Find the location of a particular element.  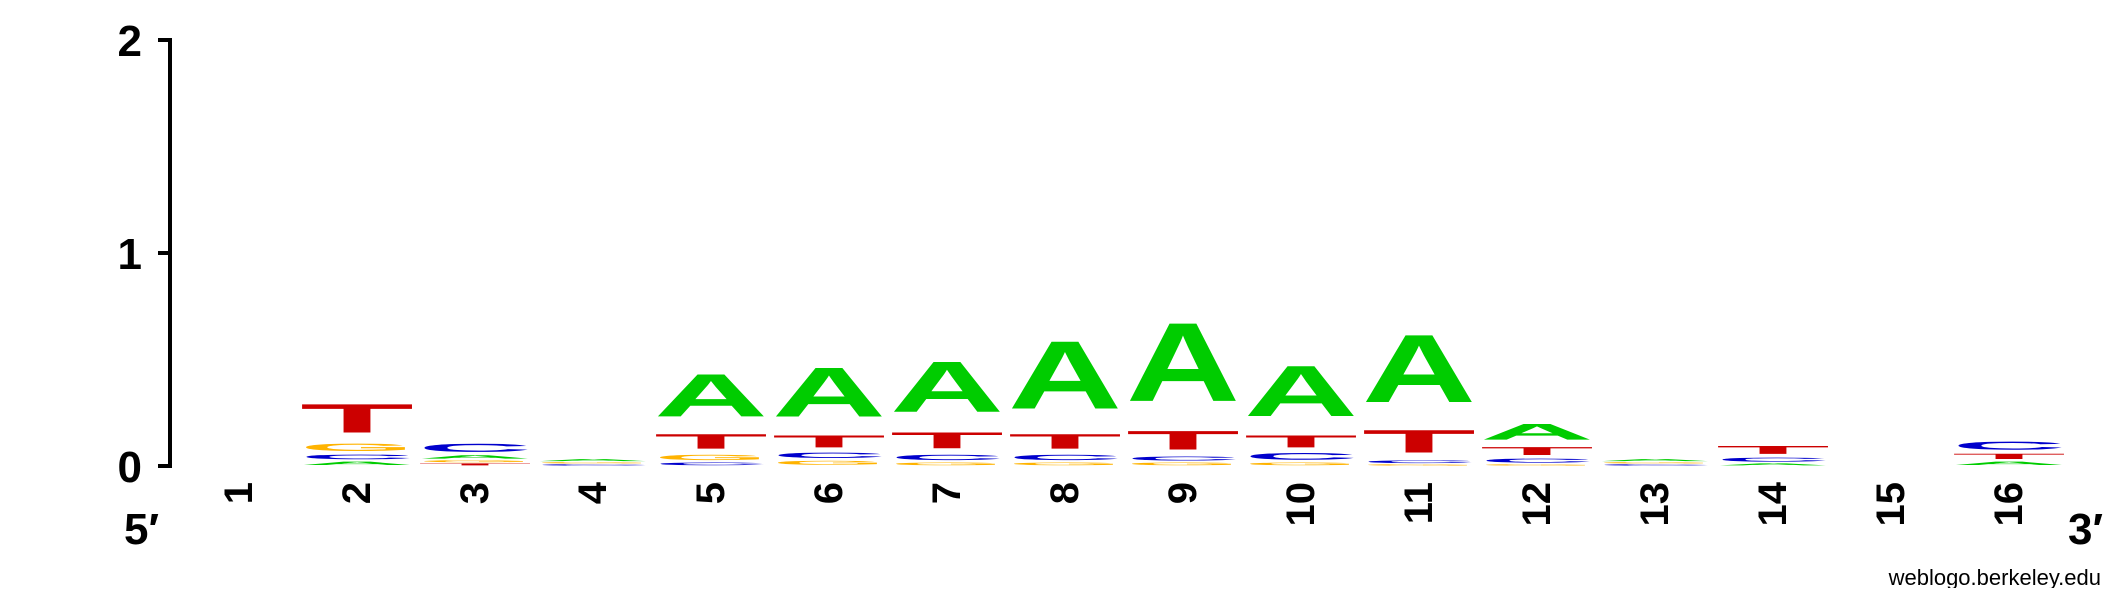

logo-letter-G-pos-10: G is located at coordinates (1301, 464).